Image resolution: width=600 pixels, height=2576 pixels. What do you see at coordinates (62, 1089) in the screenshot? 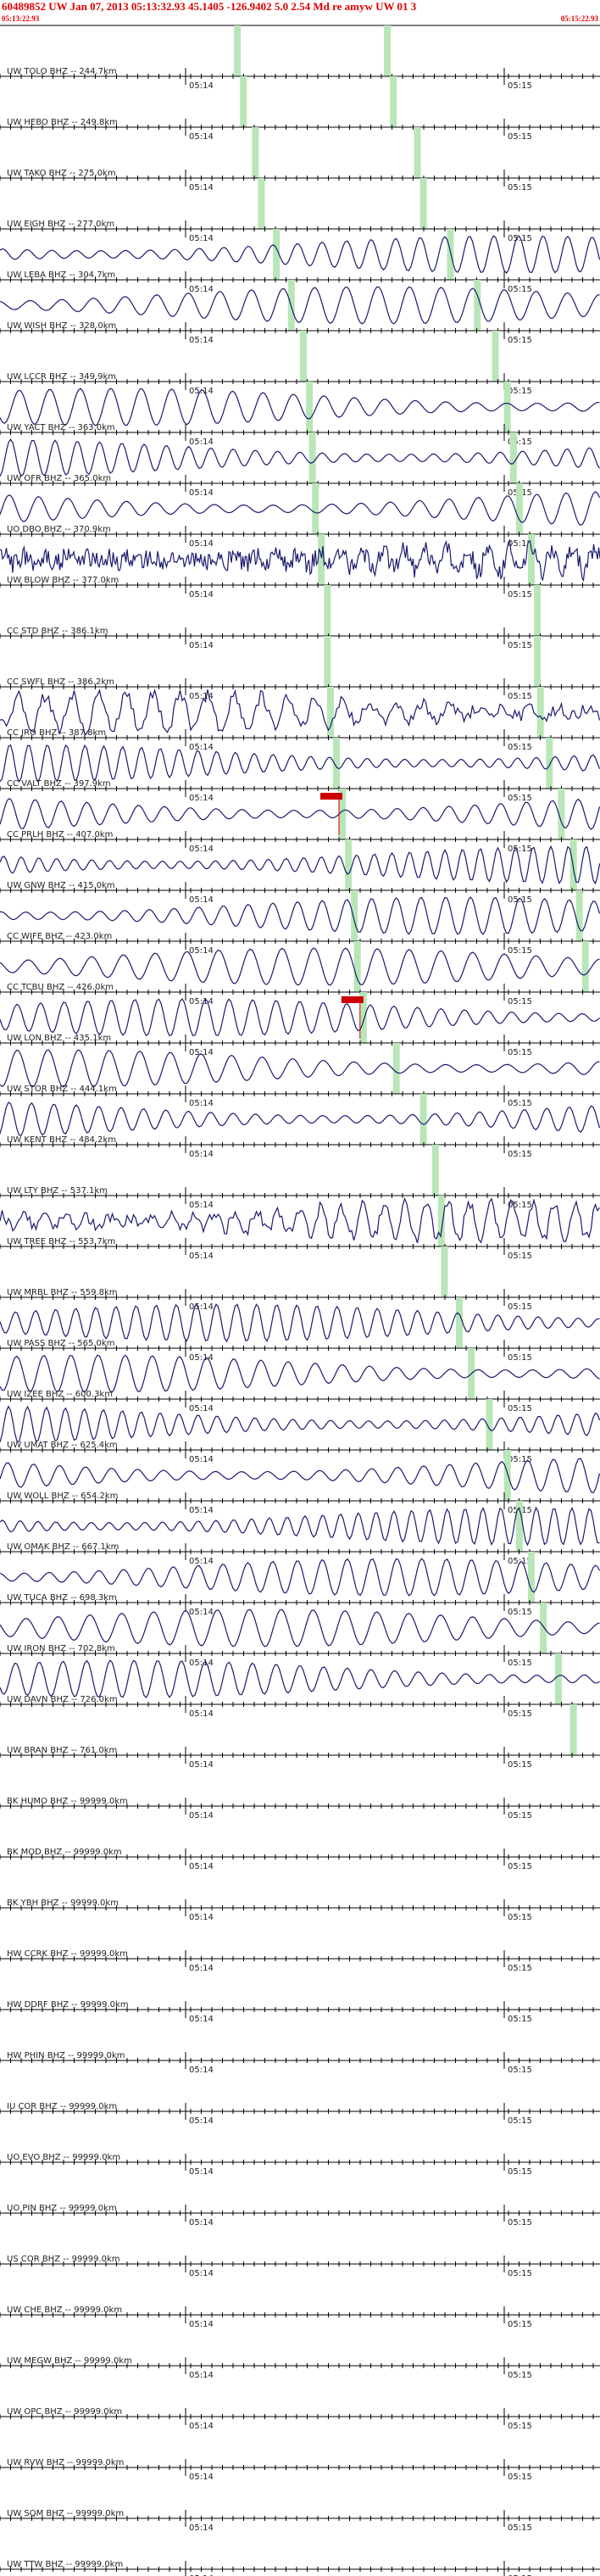
I see `station-label: UW STOR BHZ -- 444.1km` at bounding box center [62, 1089].